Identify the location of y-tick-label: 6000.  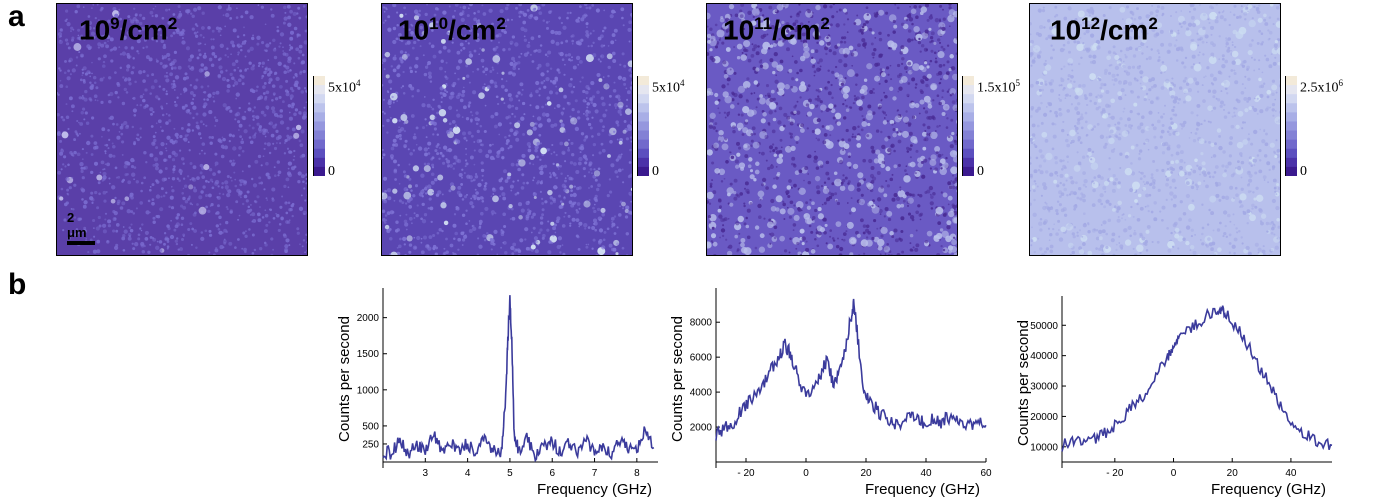
(701, 358).